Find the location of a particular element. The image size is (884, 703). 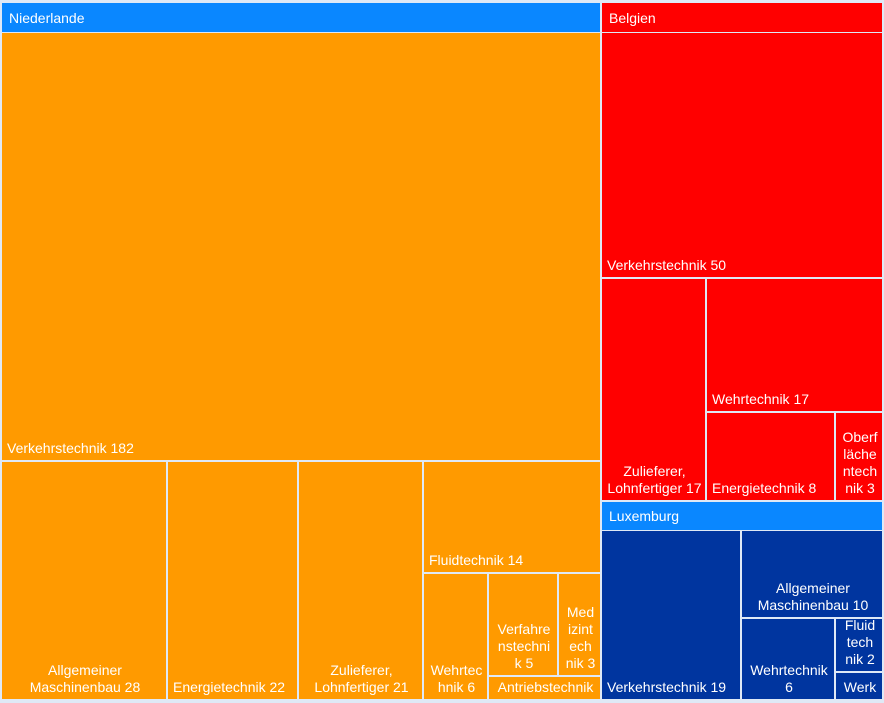

treemap-tile-niederlande-energietechnik: Energietechnik 22 is located at coordinates (232, 580).